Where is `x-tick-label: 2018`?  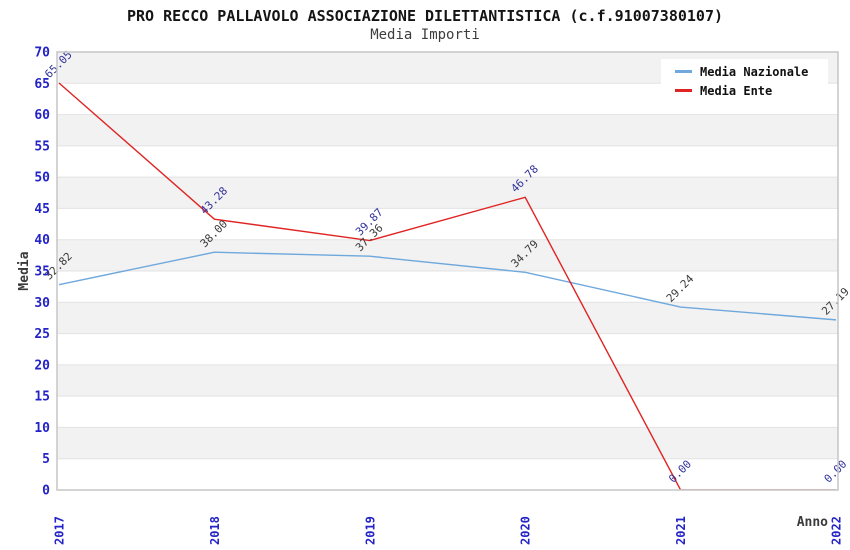 x-tick-label: 2018 is located at coordinates (215, 530).